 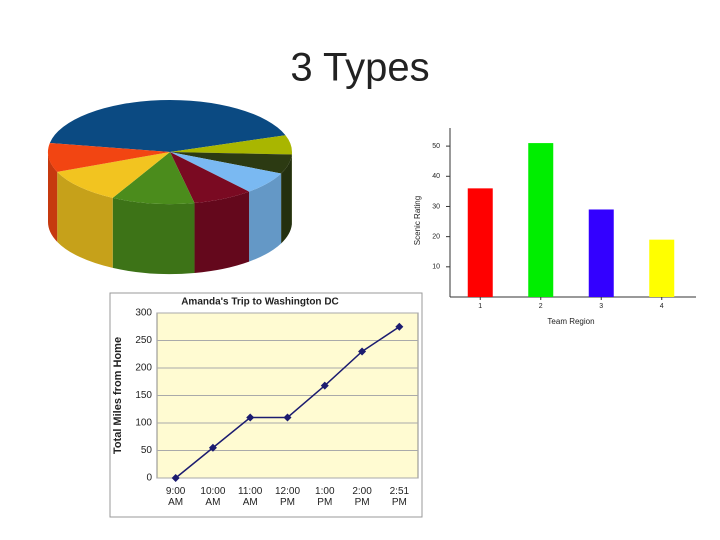 I want to click on x-tick-label: 10:00 AM, so click(x=213, y=497).